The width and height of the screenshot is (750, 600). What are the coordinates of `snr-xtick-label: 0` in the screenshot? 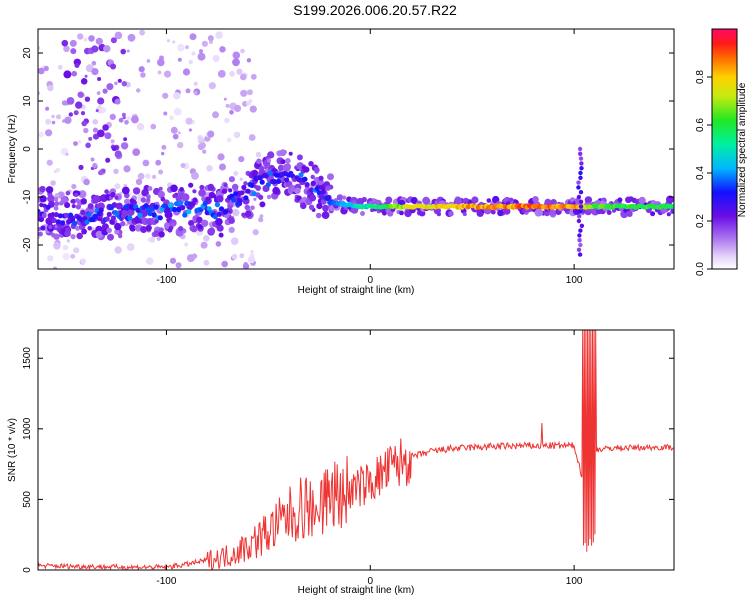 It's located at (370, 581).